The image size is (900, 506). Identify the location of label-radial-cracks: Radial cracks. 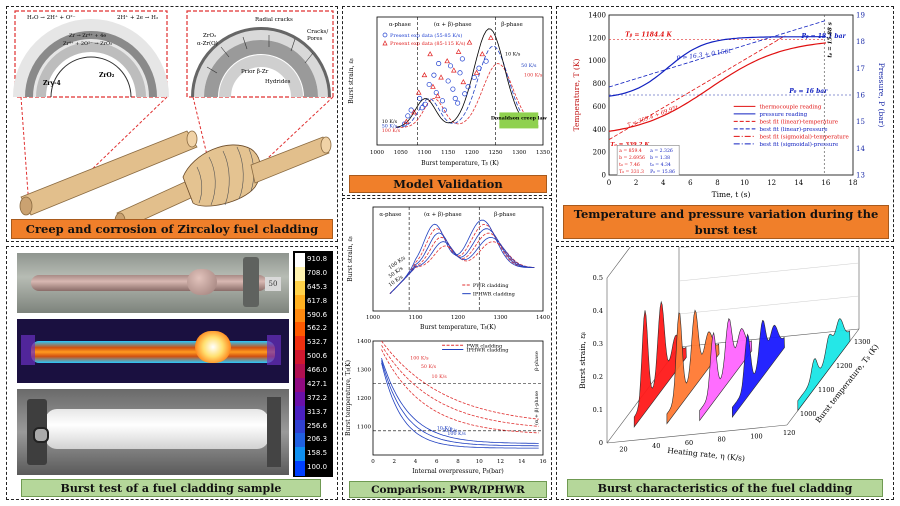
(274, 20).